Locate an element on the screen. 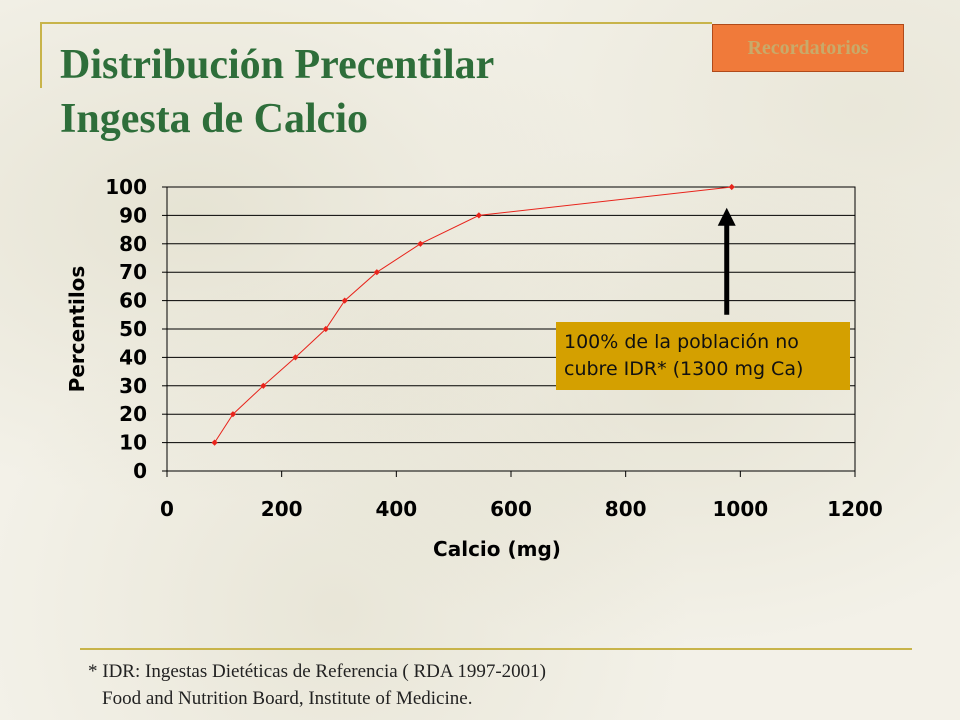  x-tick-label: 600 is located at coordinates (511, 509).